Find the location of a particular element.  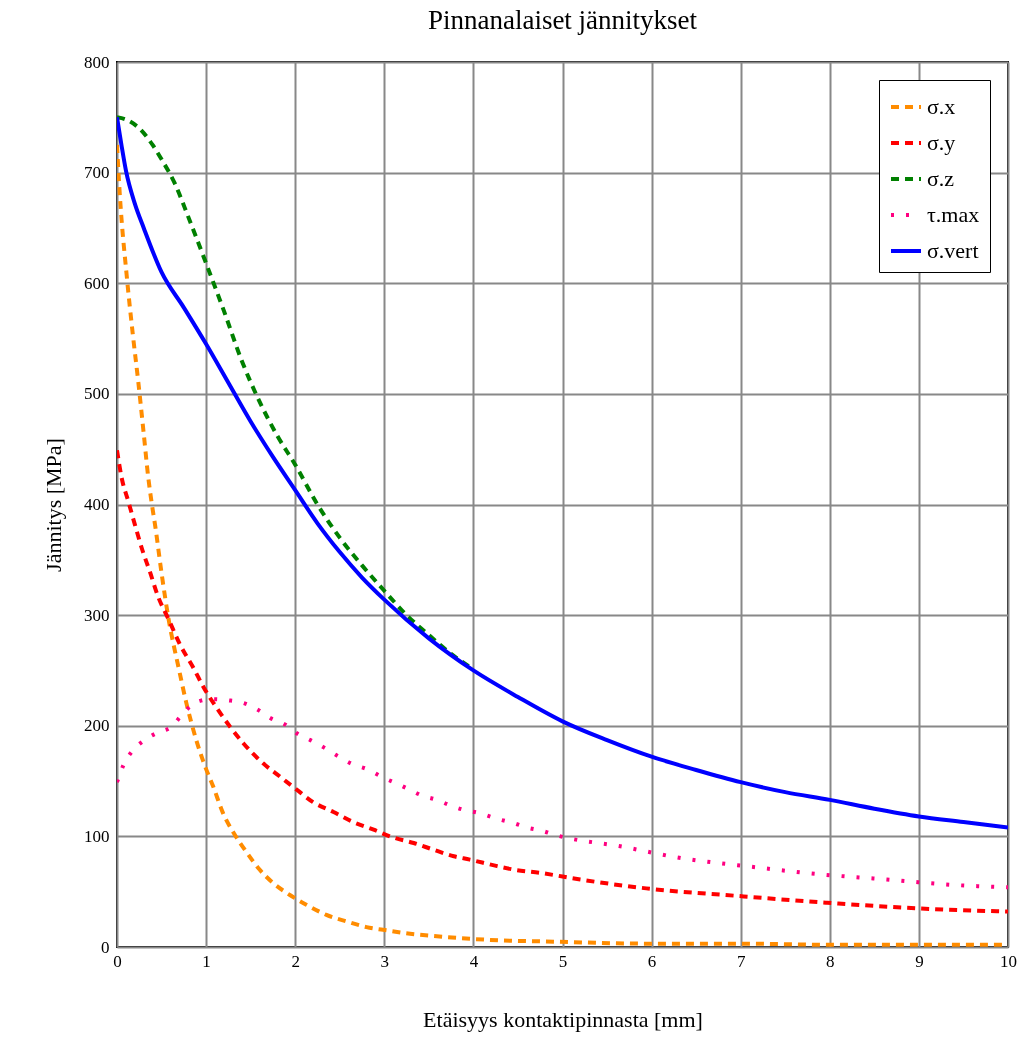

x-tick-label: 2 is located at coordinates (295, 961).